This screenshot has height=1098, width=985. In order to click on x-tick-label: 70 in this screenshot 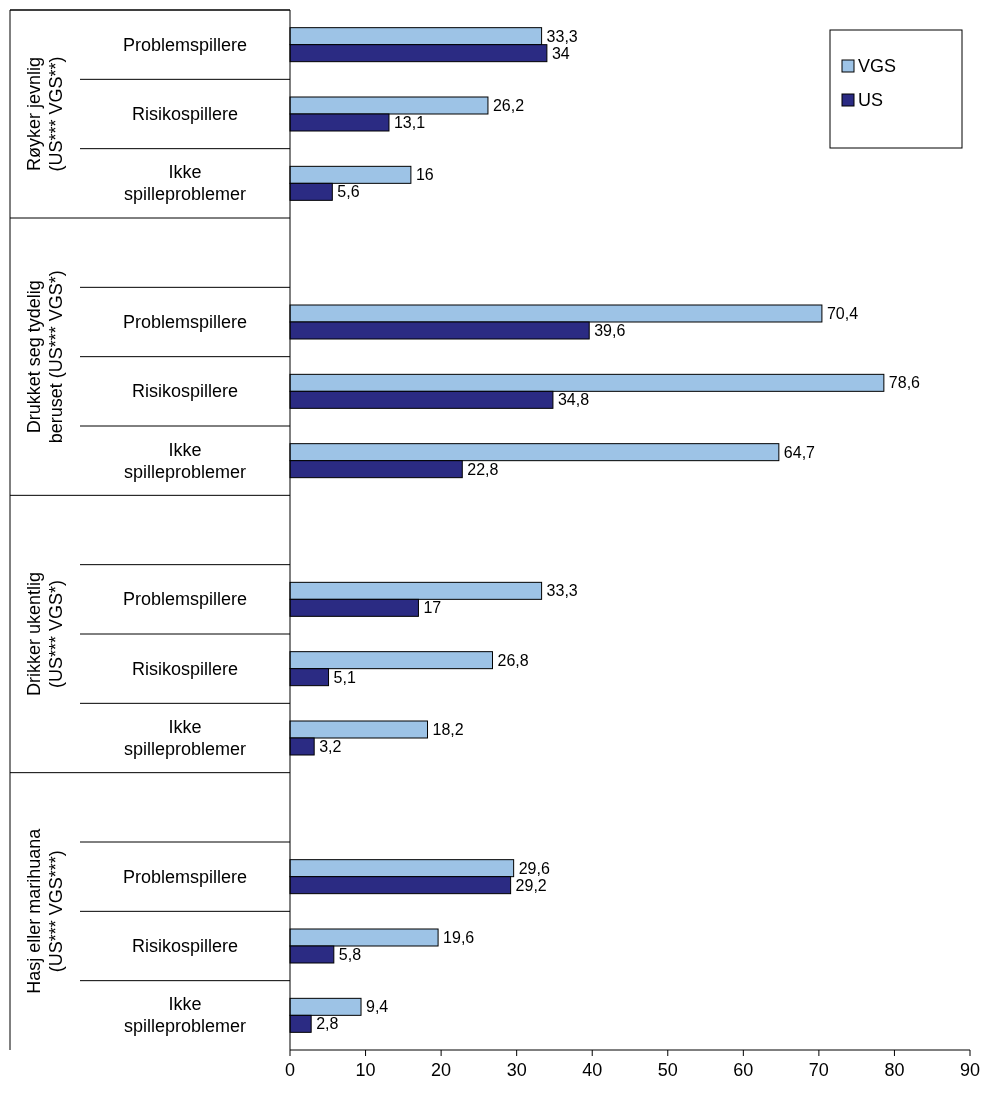, I will do `click(818, 1070)`.